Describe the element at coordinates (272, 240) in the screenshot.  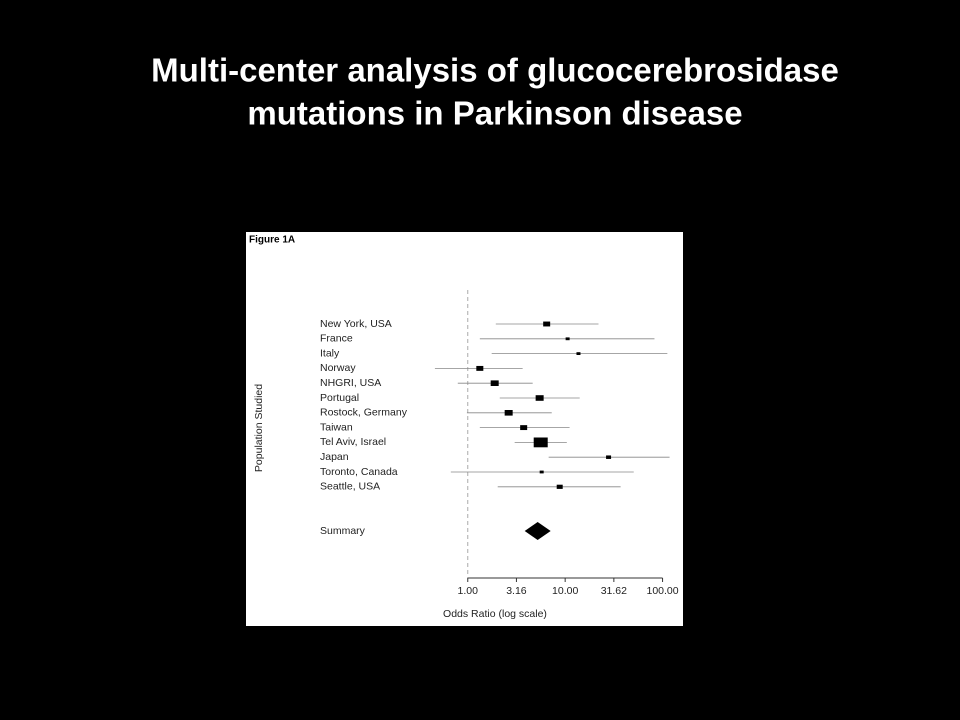
I see `panel-label: Figure 1A` at that location.